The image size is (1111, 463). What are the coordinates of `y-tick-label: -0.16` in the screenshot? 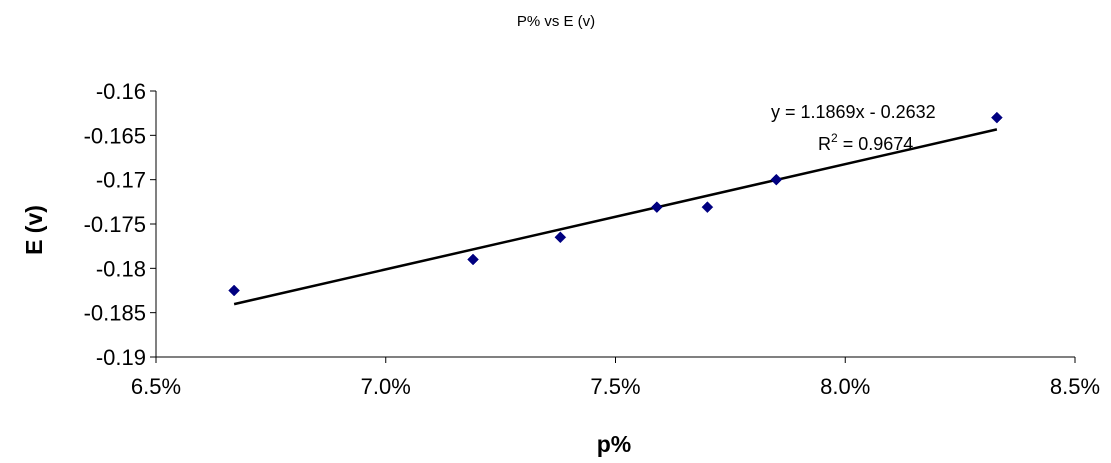 It's located at (121, 91).